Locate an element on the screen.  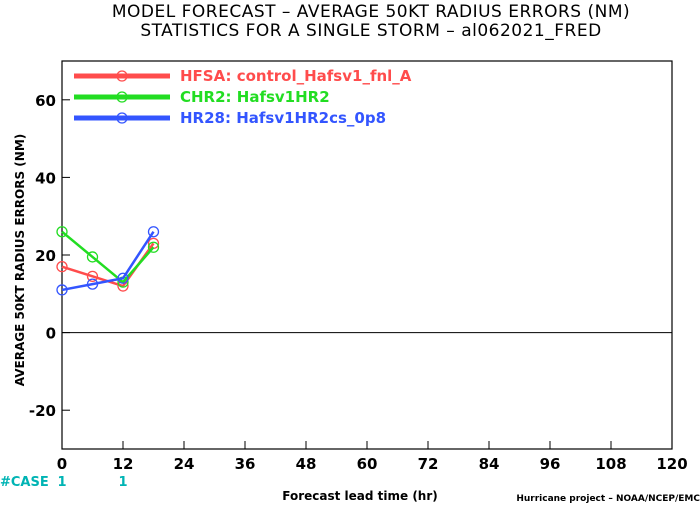
y-tick-label: 60 is located at coordinates (45, 101).